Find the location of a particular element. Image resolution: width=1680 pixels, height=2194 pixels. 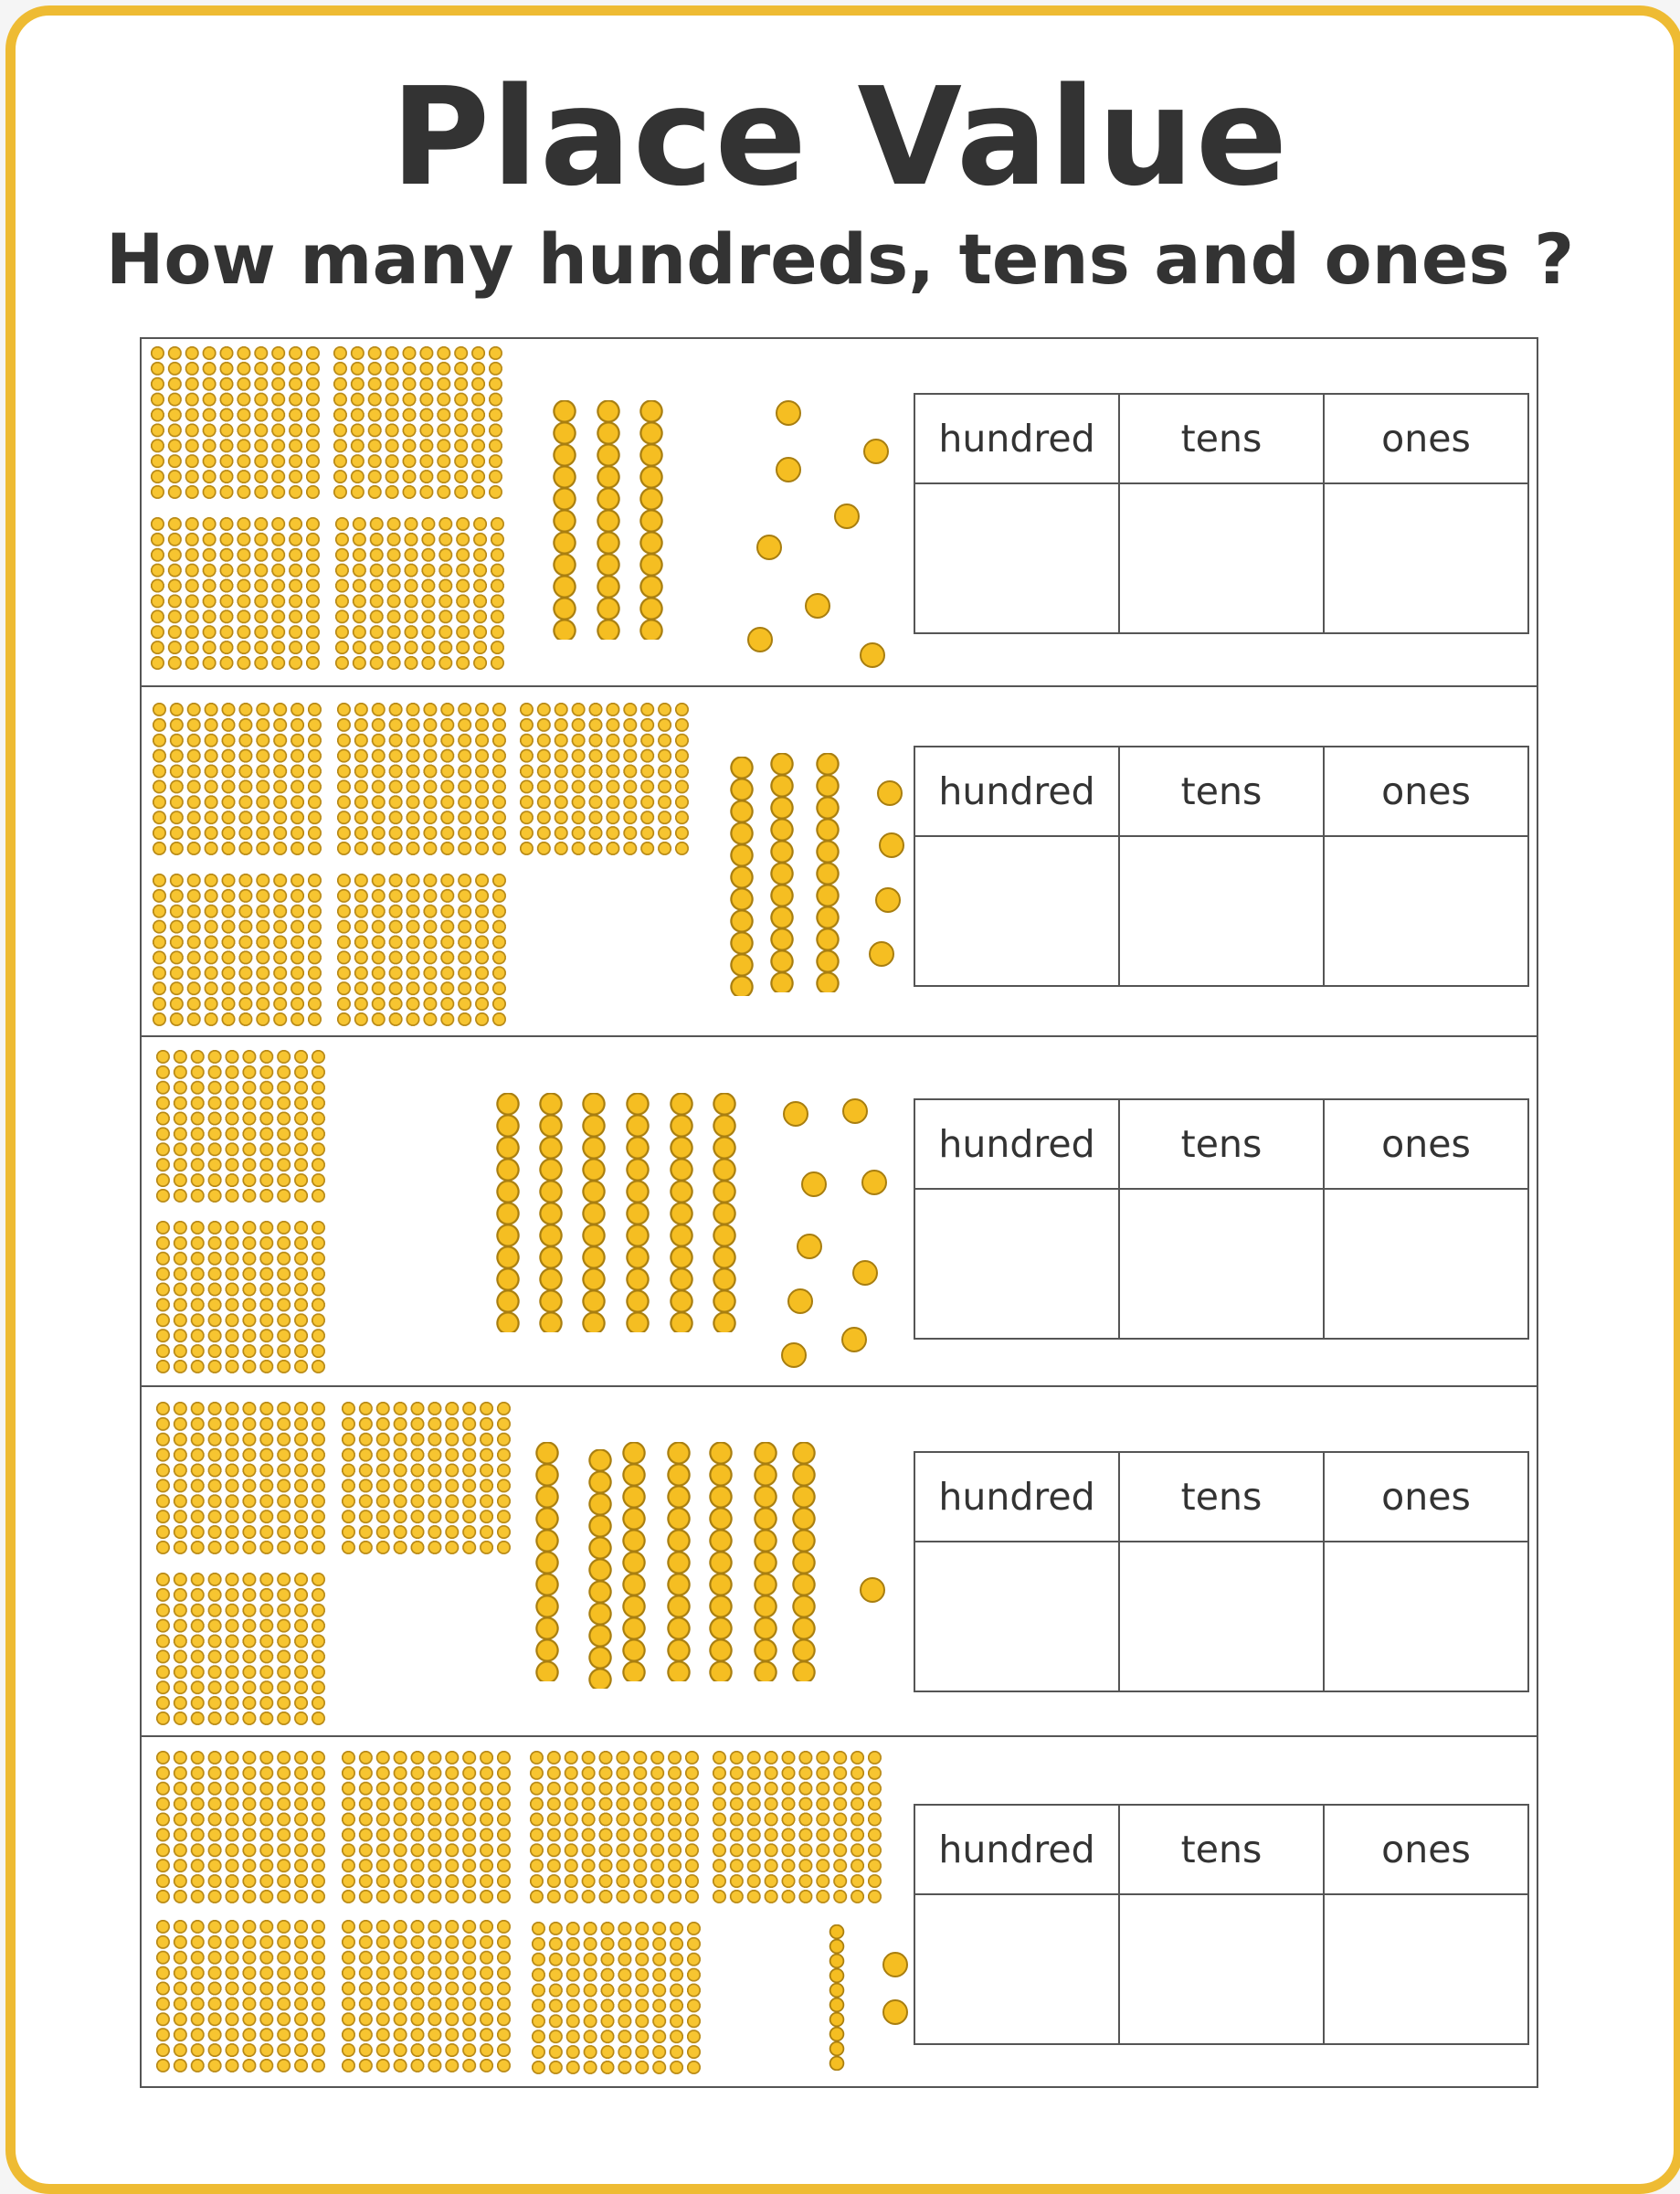

answer-table-3: hundred tens ones is located at coordinates (1221, 1219).